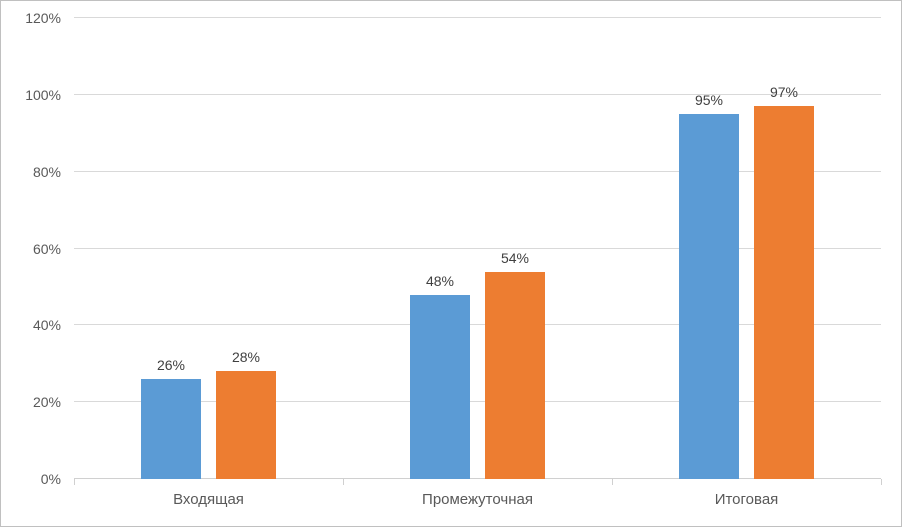 Image resolution: width=902 pixels, height=527 pixels. I want to click on gridline-60%, so click(477, 248).